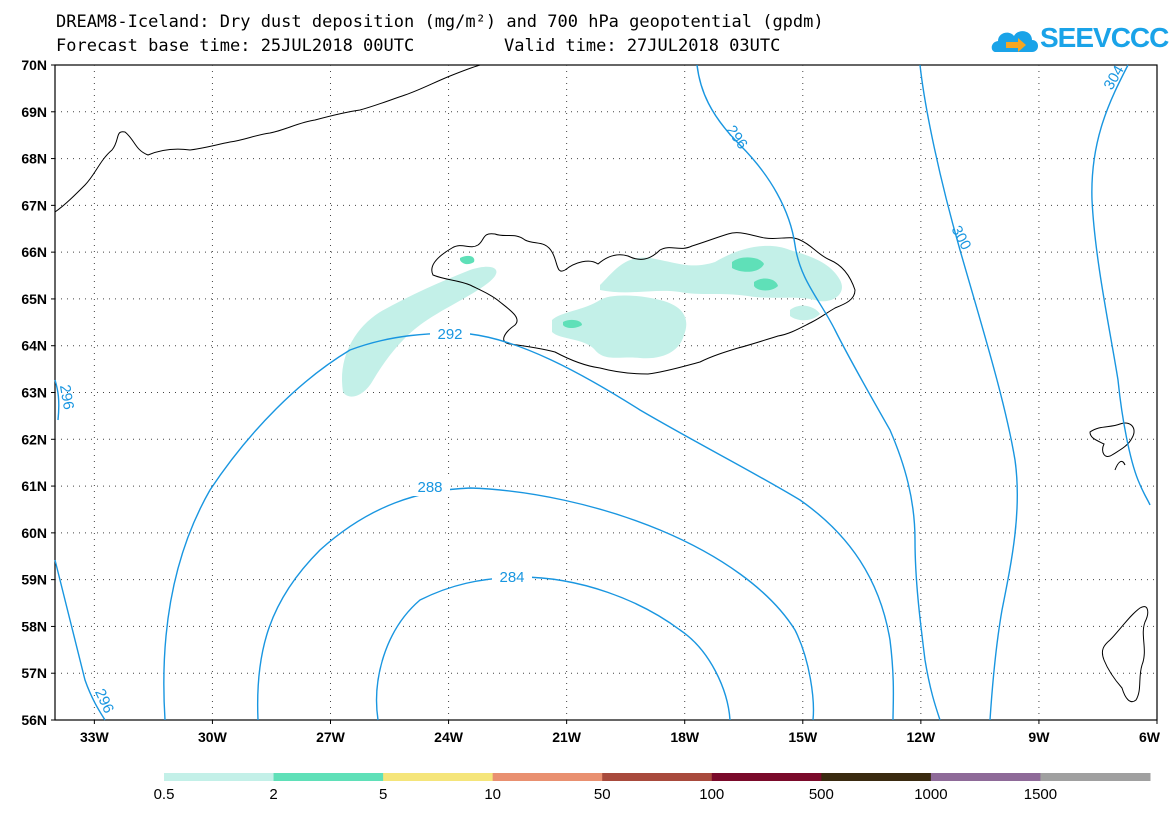 This screenshot has width=1175, height=815. Describe the element at coordinates (104, 701) in the screenshot. I see `contour-label-296-sw: 296` at that location.